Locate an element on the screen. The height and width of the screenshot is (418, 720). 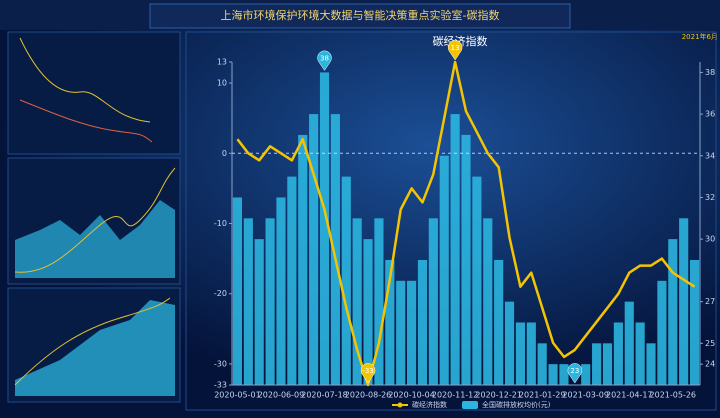
date: 2021年6月 is located at coordinates (700, 36).